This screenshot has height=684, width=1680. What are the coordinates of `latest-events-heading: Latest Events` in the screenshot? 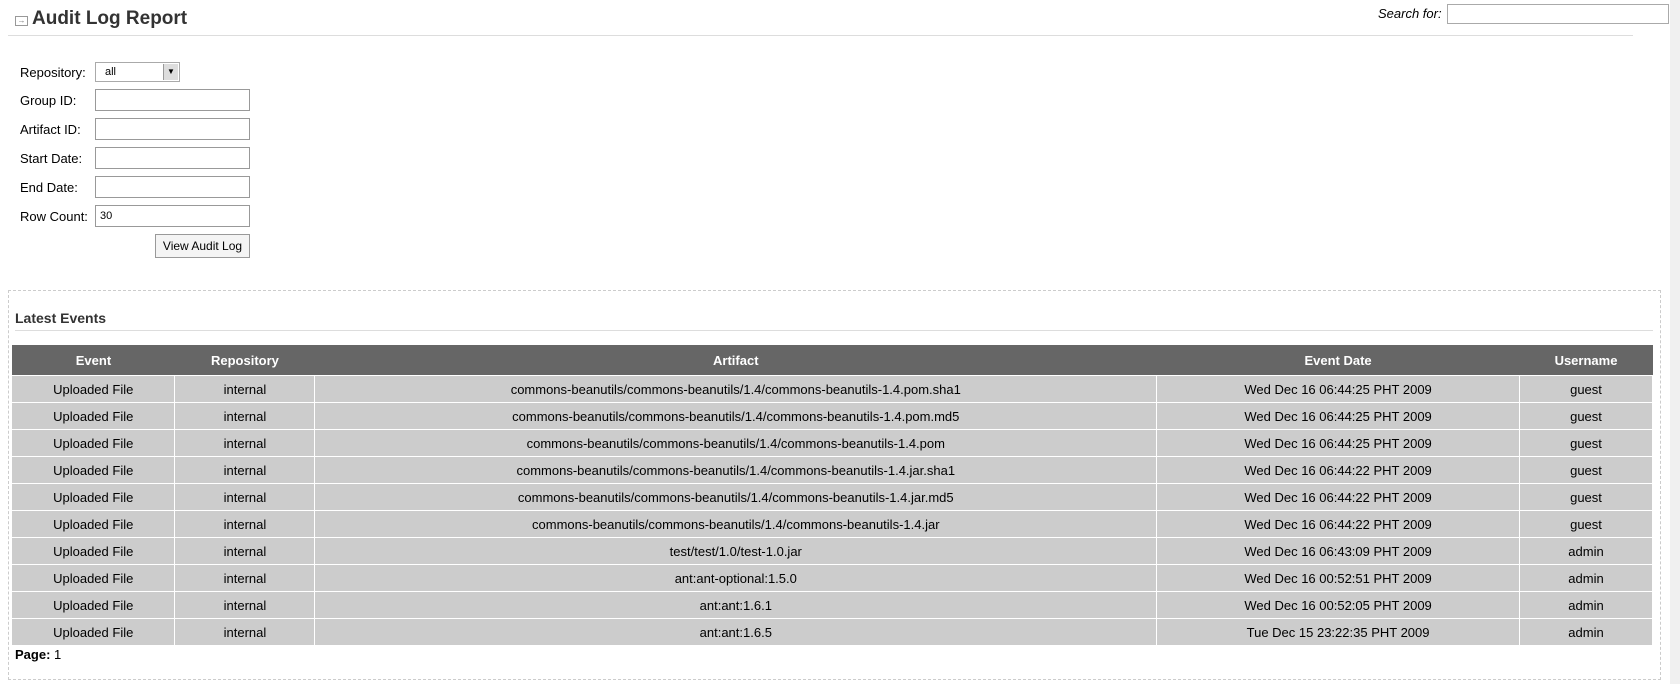 It's located at (61, 318).